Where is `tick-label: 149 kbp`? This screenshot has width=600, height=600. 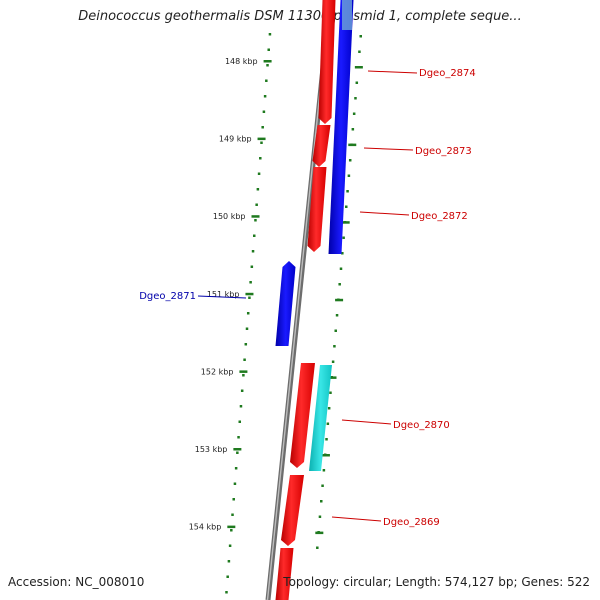
tick-label: 149 kbp is located at coordinates (235, 139).